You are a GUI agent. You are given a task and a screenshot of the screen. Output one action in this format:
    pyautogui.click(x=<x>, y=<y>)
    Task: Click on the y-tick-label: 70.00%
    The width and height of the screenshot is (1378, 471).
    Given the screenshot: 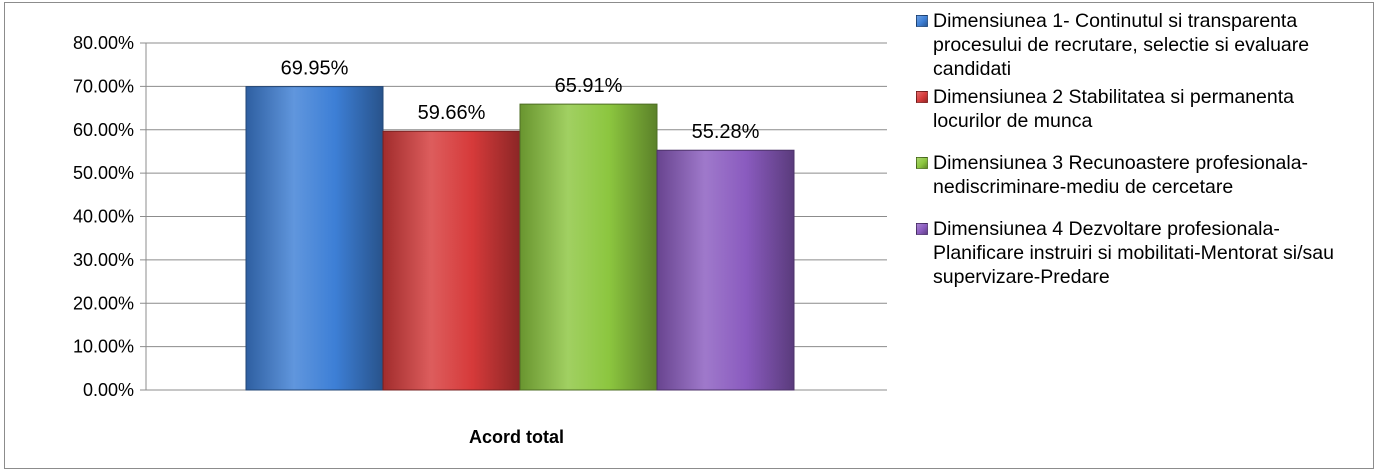 What is the action you would take?
    pyautogui.click(x=103, y=86)
    